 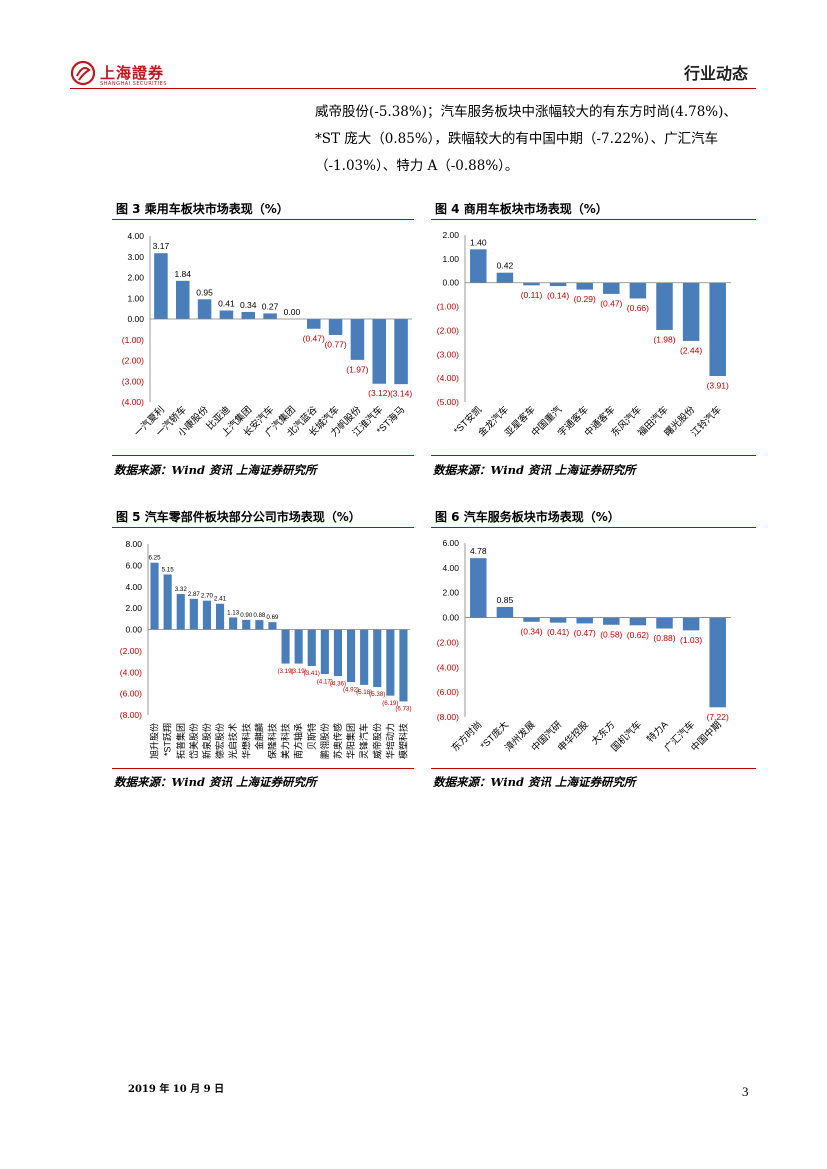 What do you see at coordinates (448, 402) in the screenshot?
I see `y-tick-label: (5.00)` at bounding box center [448, 402].